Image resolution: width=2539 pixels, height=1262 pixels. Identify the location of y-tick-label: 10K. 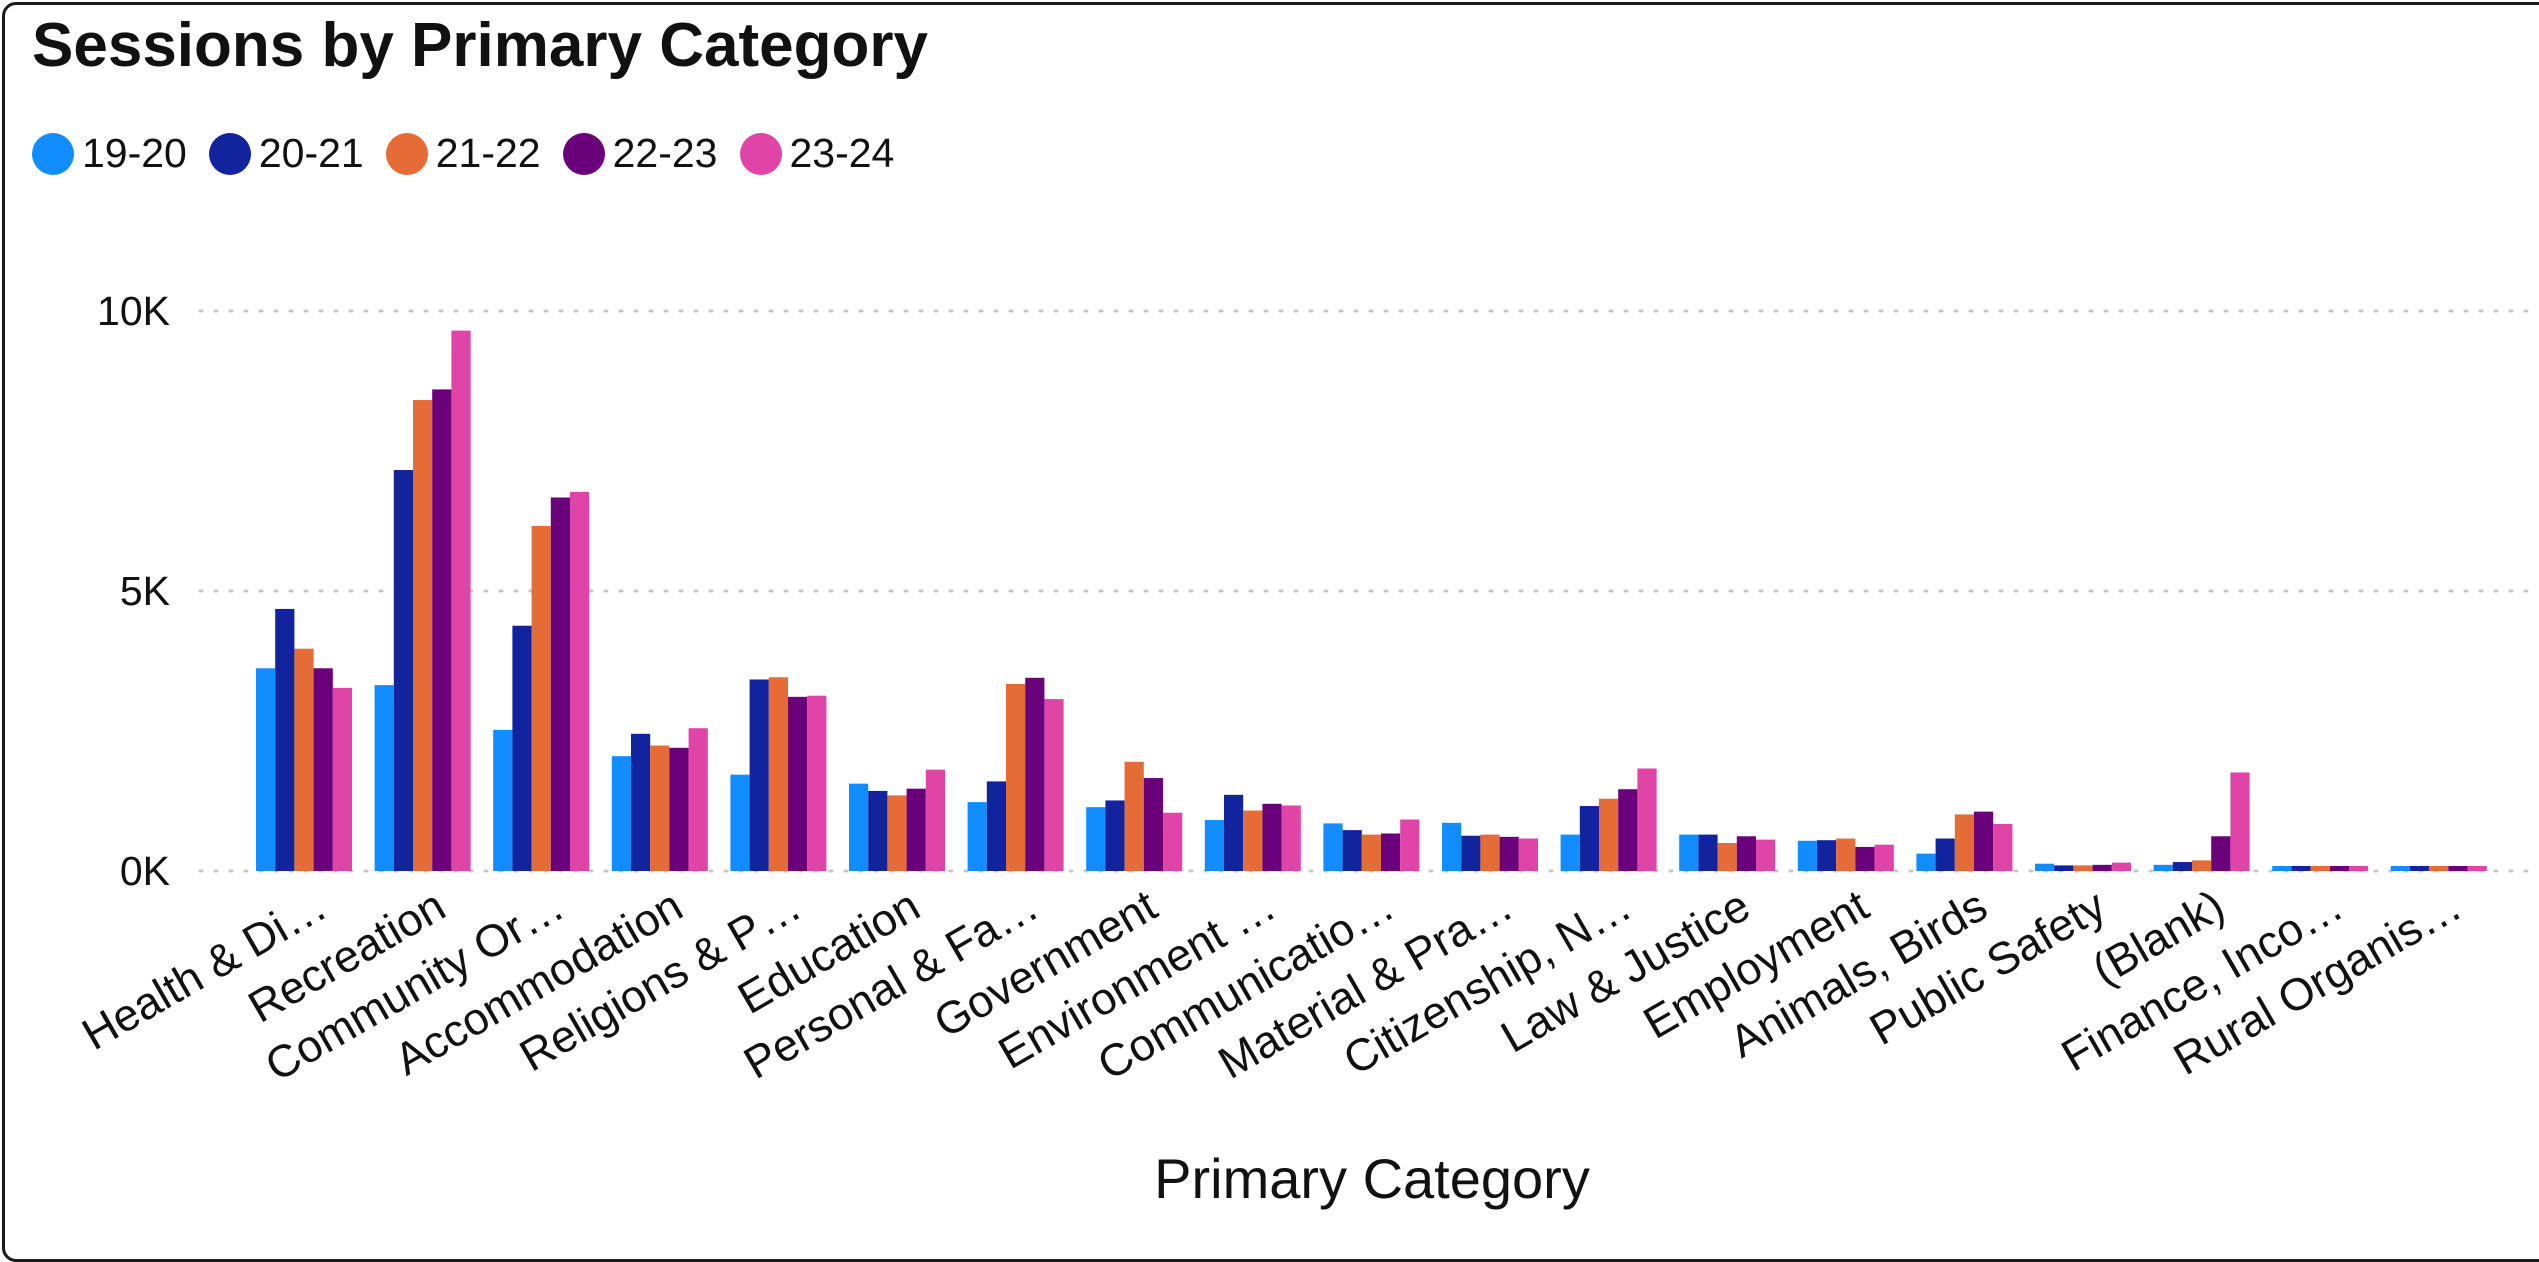
(133, 311).